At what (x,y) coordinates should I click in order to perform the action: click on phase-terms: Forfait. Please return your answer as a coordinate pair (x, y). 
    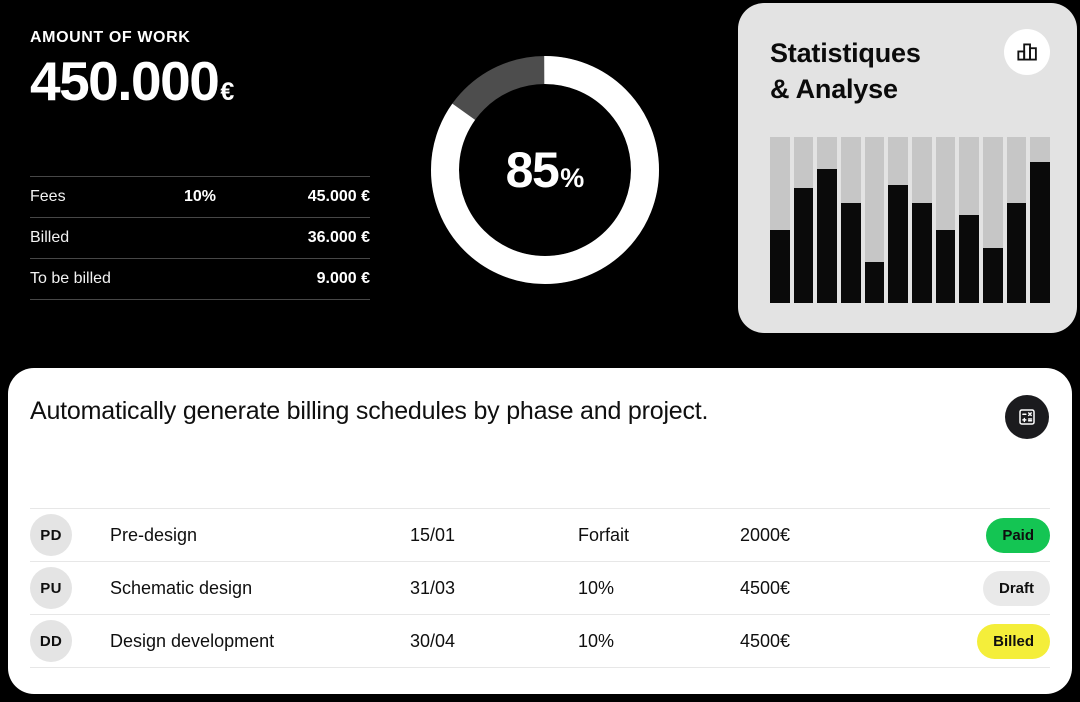
    Looking at the image, I should click on (604, 534).